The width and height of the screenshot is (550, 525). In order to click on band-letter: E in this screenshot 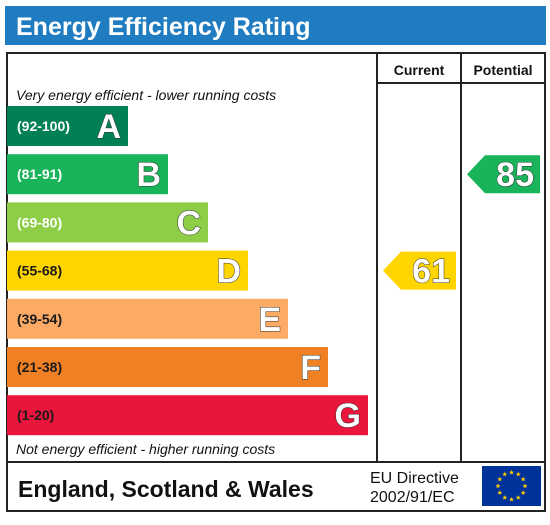, I will do `click(269, 320)`.